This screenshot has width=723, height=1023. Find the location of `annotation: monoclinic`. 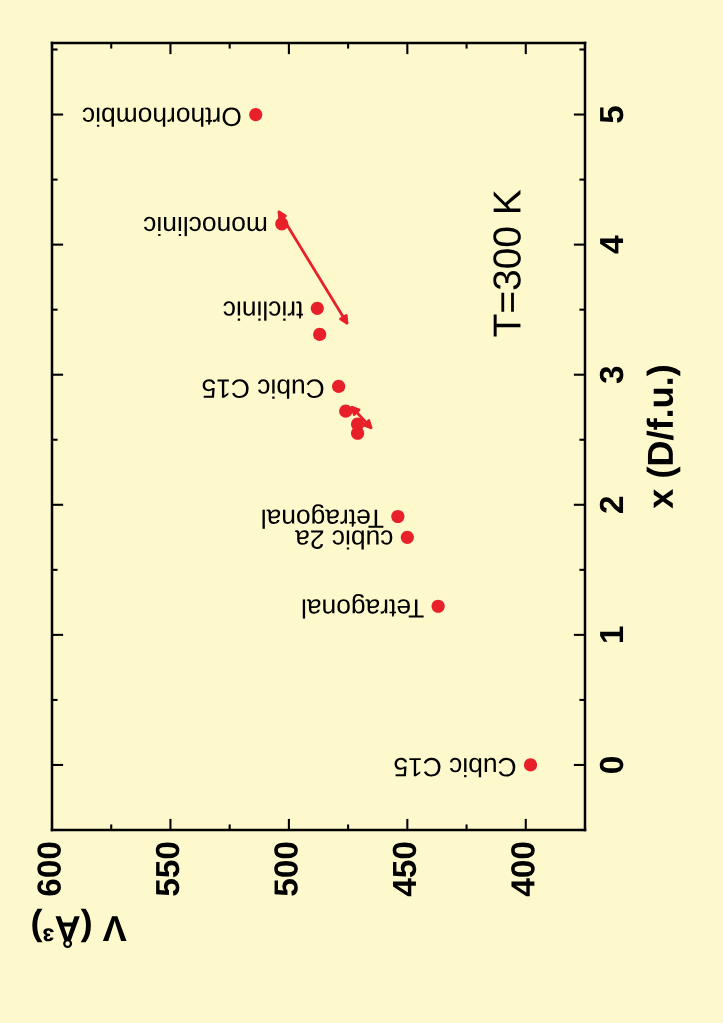

annotation: monoclinic is located at coordinates (205, 226).